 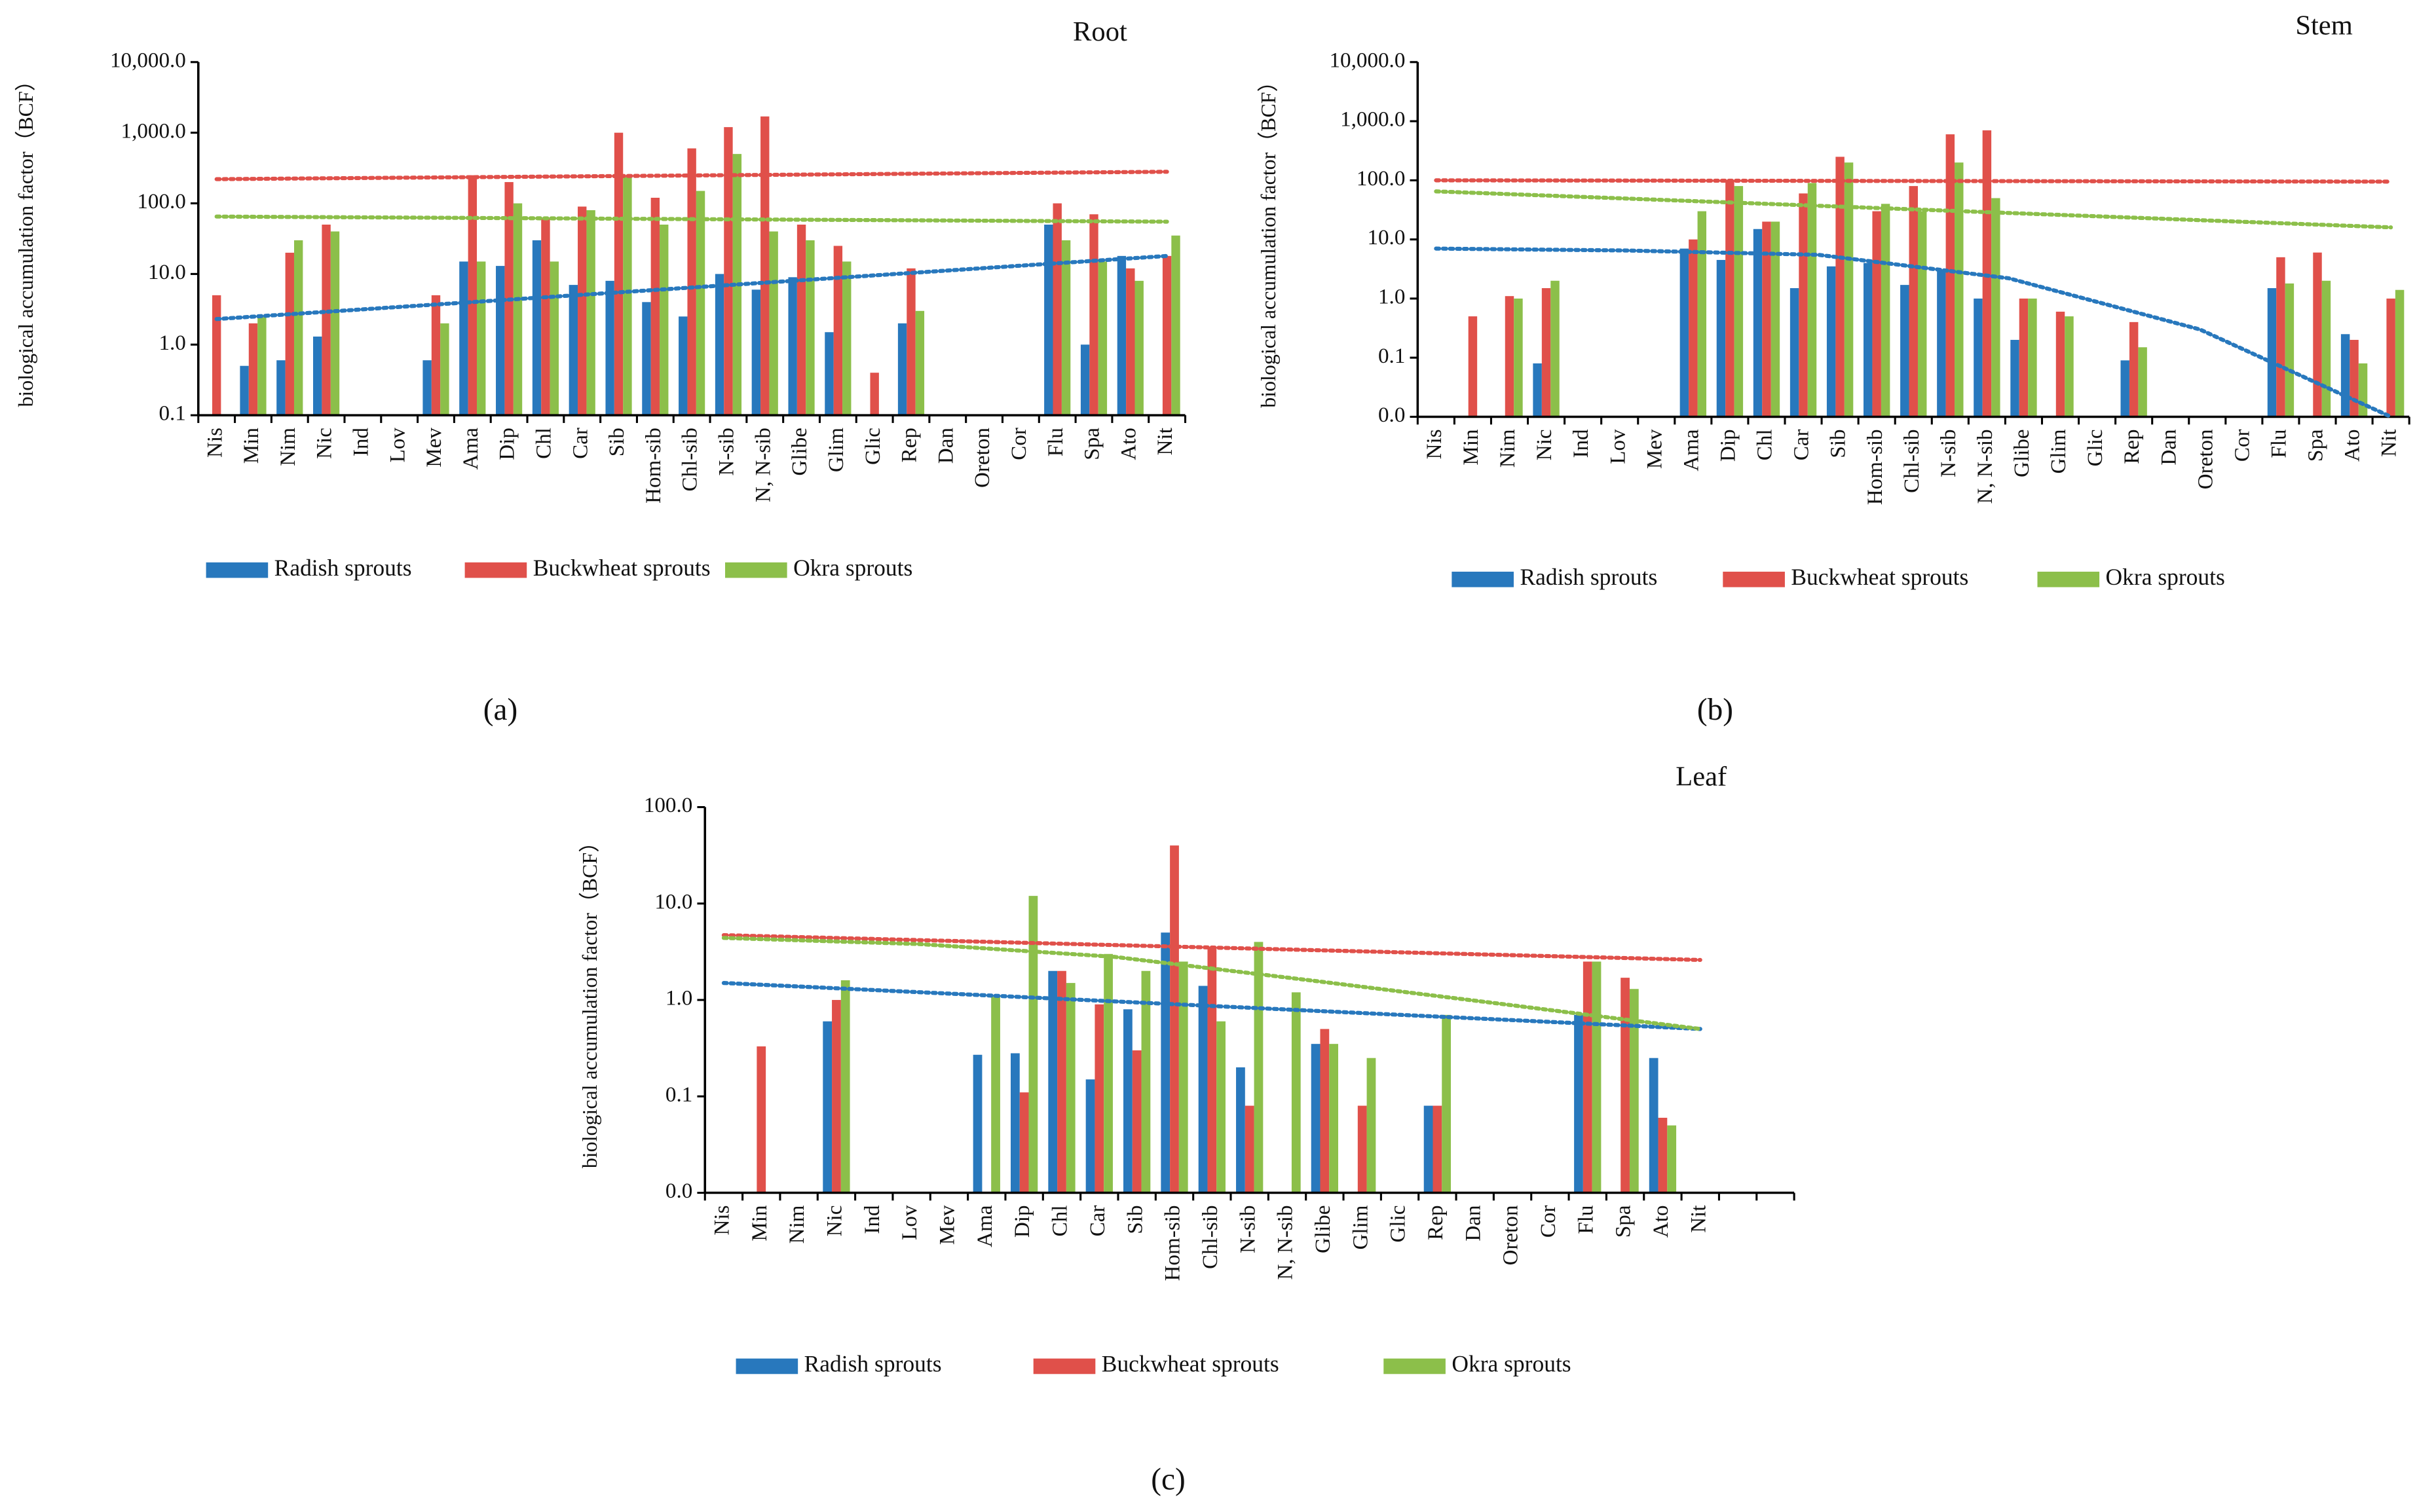 I want to click on x-tick-label: Oreton, so click(x=2205, y=459).